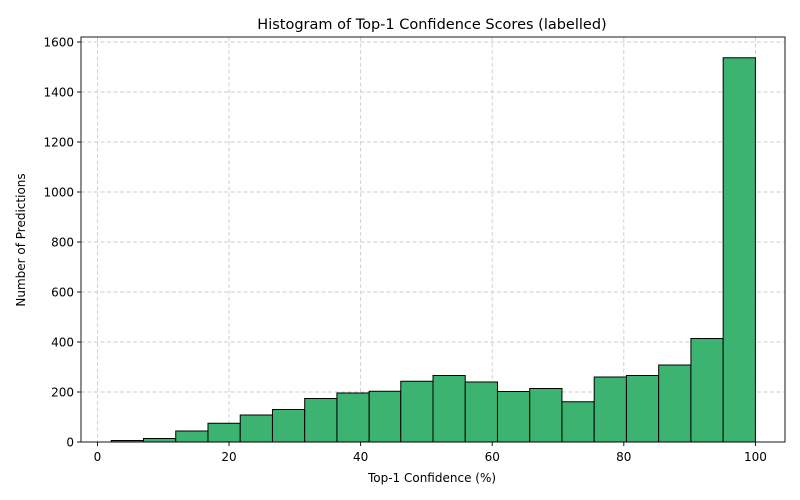 The image size is (800, 500). What do you see at coordinates (58, 192) in the screenshot?
I see `y-tick-label: 1000` at bounding box center [58, 192].